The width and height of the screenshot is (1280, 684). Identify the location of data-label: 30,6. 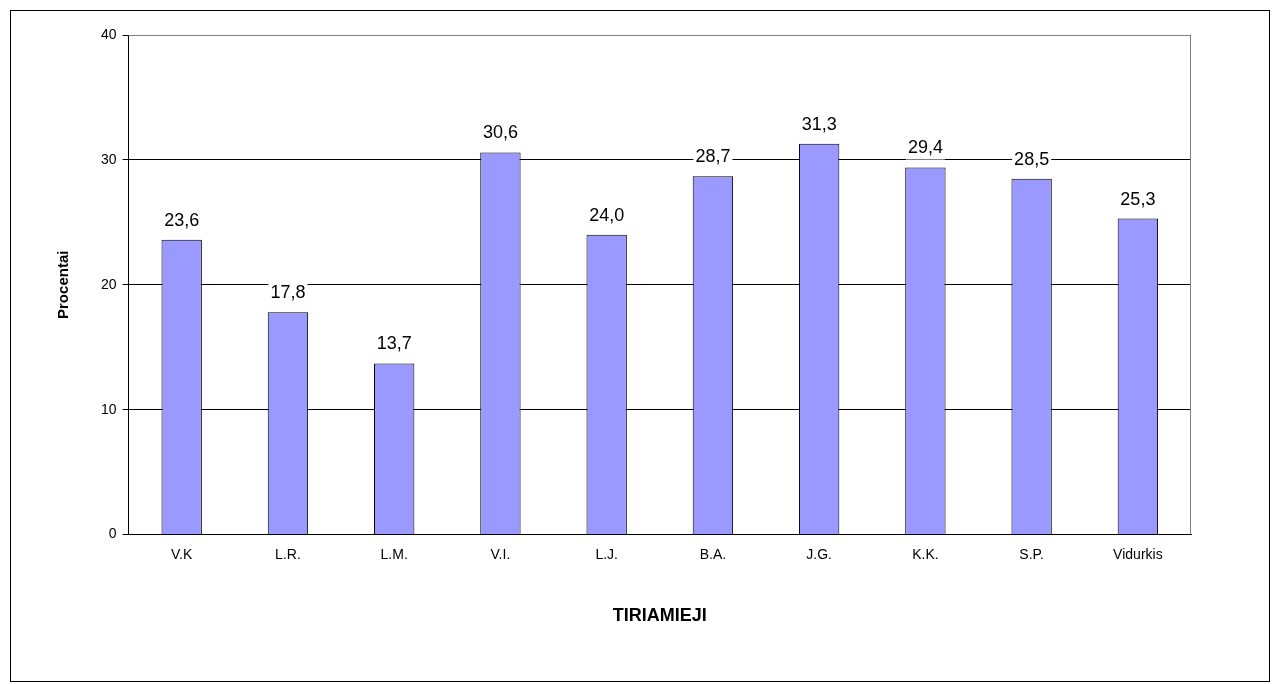
(500, 132).